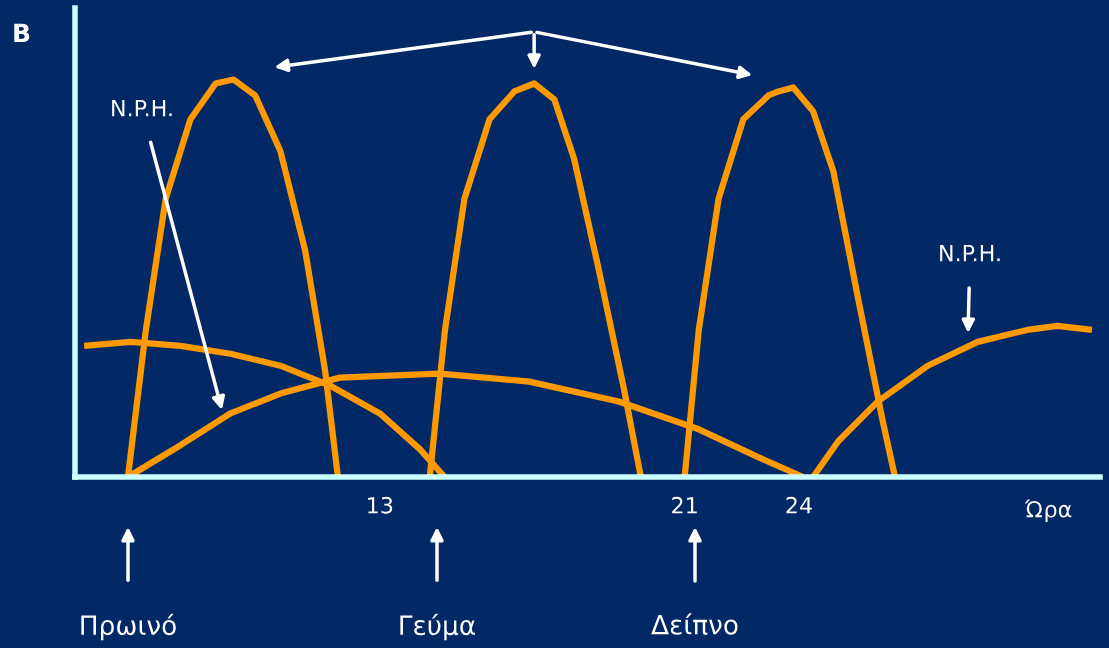 Image resolution: width=1109 pixels, height=648 pixels. What do you see at coordinates (380, 505) in the screenshot?
I see `x-tick-label: 13` at bounding box center [380, 505].